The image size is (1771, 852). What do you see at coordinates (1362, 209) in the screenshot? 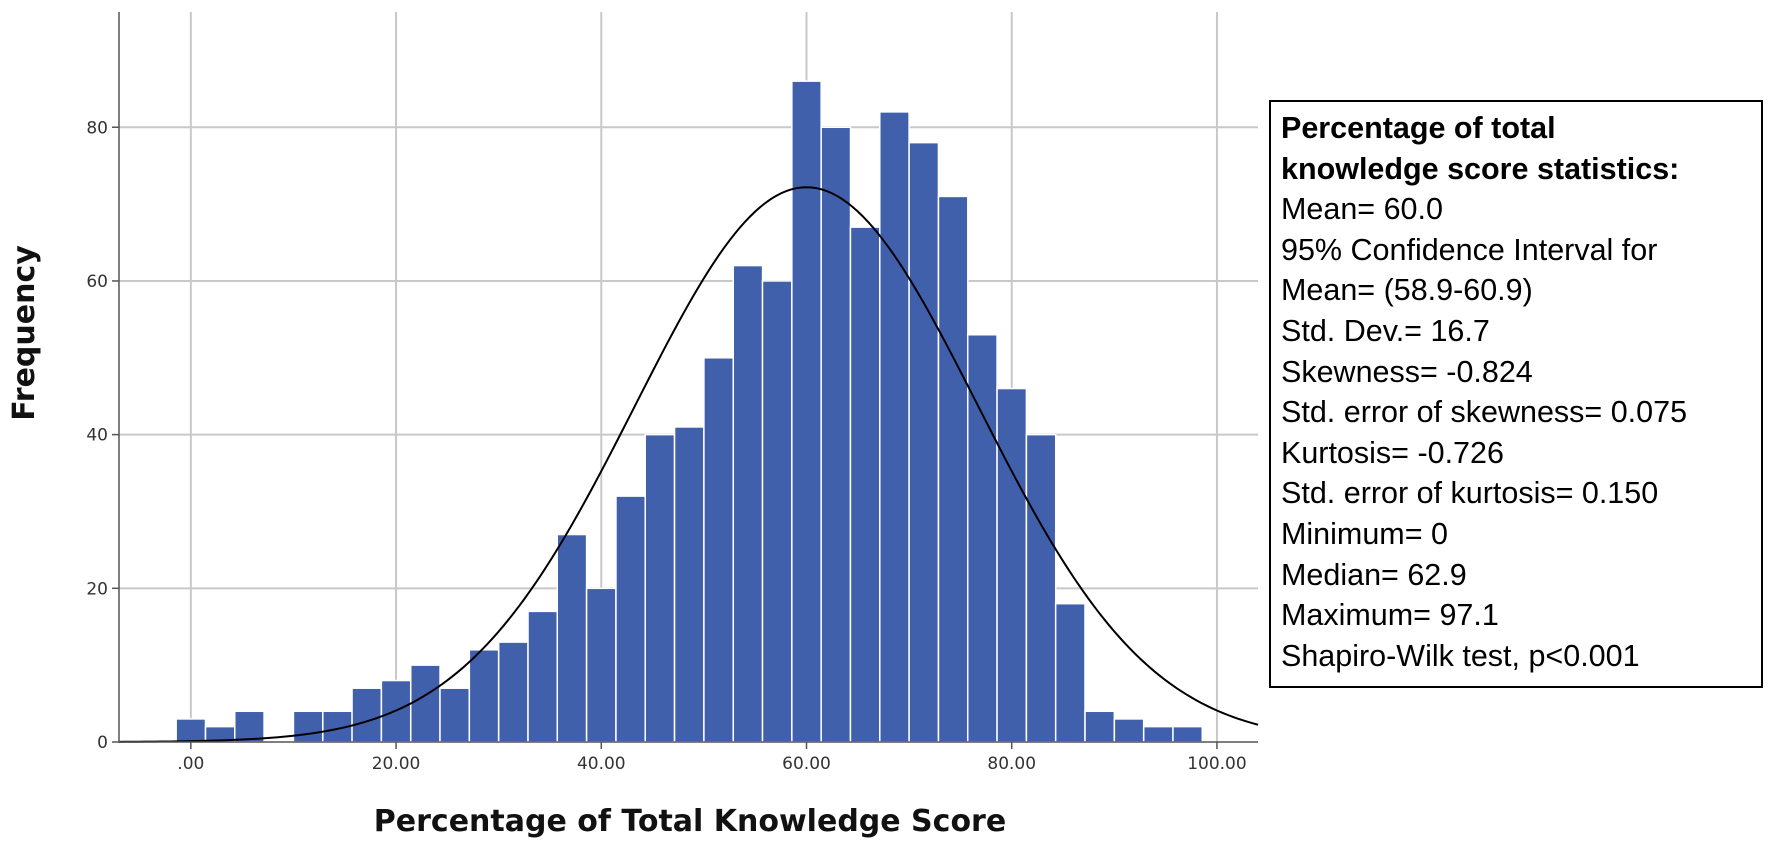
I see `stats-mean: Mean= 60.0` at bounding box center [1362, 209].